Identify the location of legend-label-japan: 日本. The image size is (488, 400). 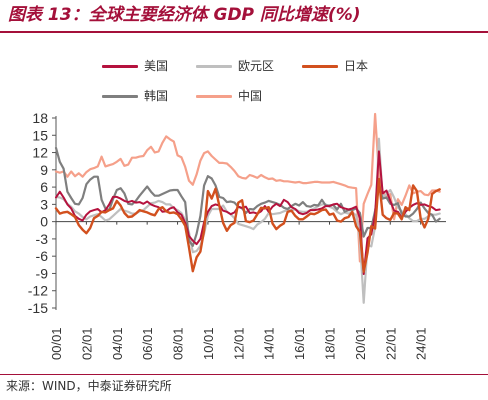
(356, 66).